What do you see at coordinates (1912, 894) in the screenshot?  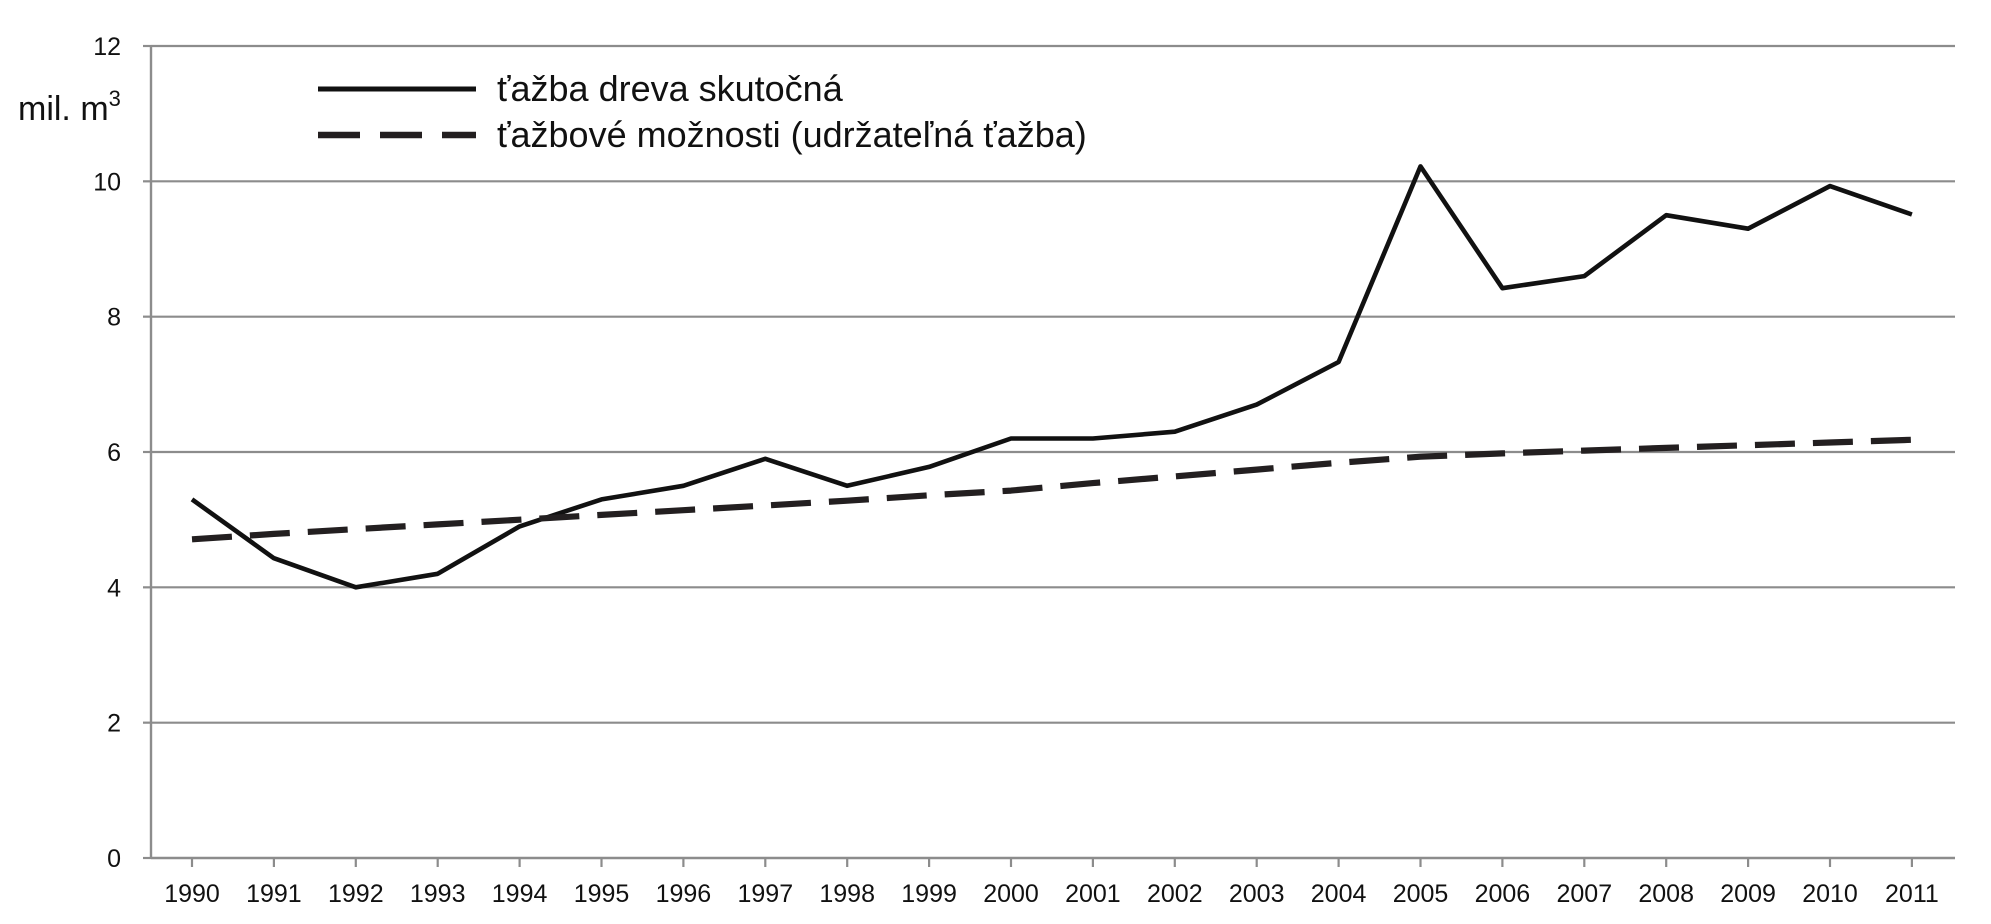 I see `x-tick-label-2011: 2011` at bounding box center [1912, 894].